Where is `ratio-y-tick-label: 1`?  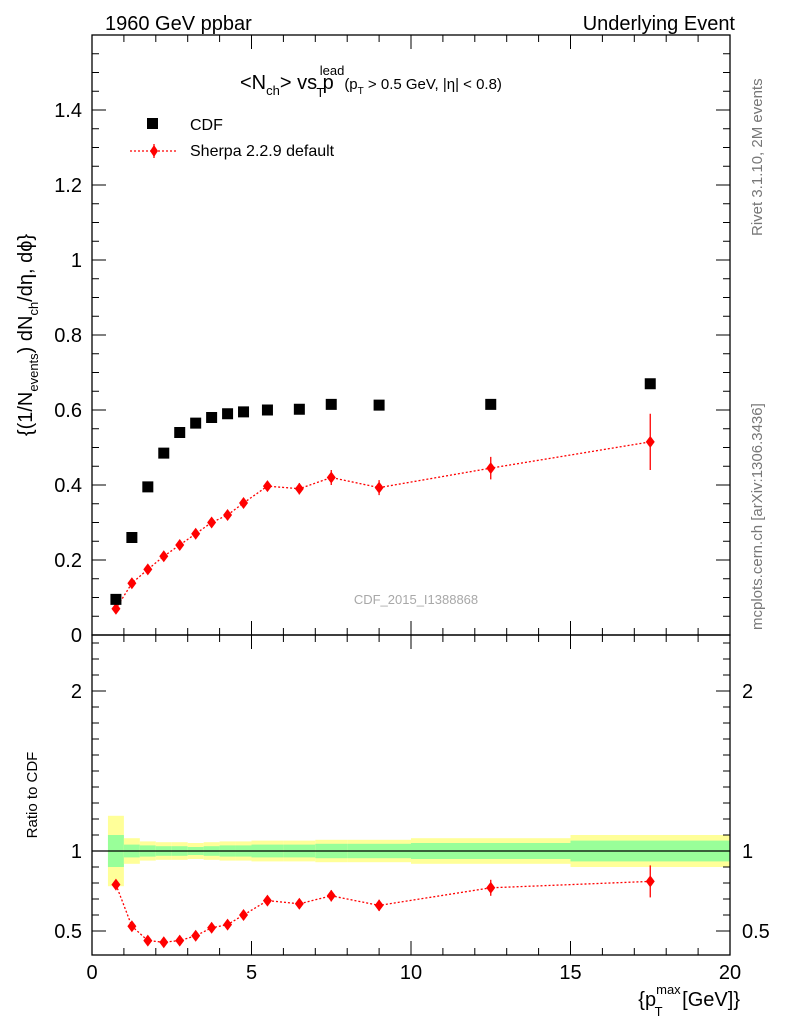
ratio-y-tick-label: 1 is located at coordinates (76, 852).